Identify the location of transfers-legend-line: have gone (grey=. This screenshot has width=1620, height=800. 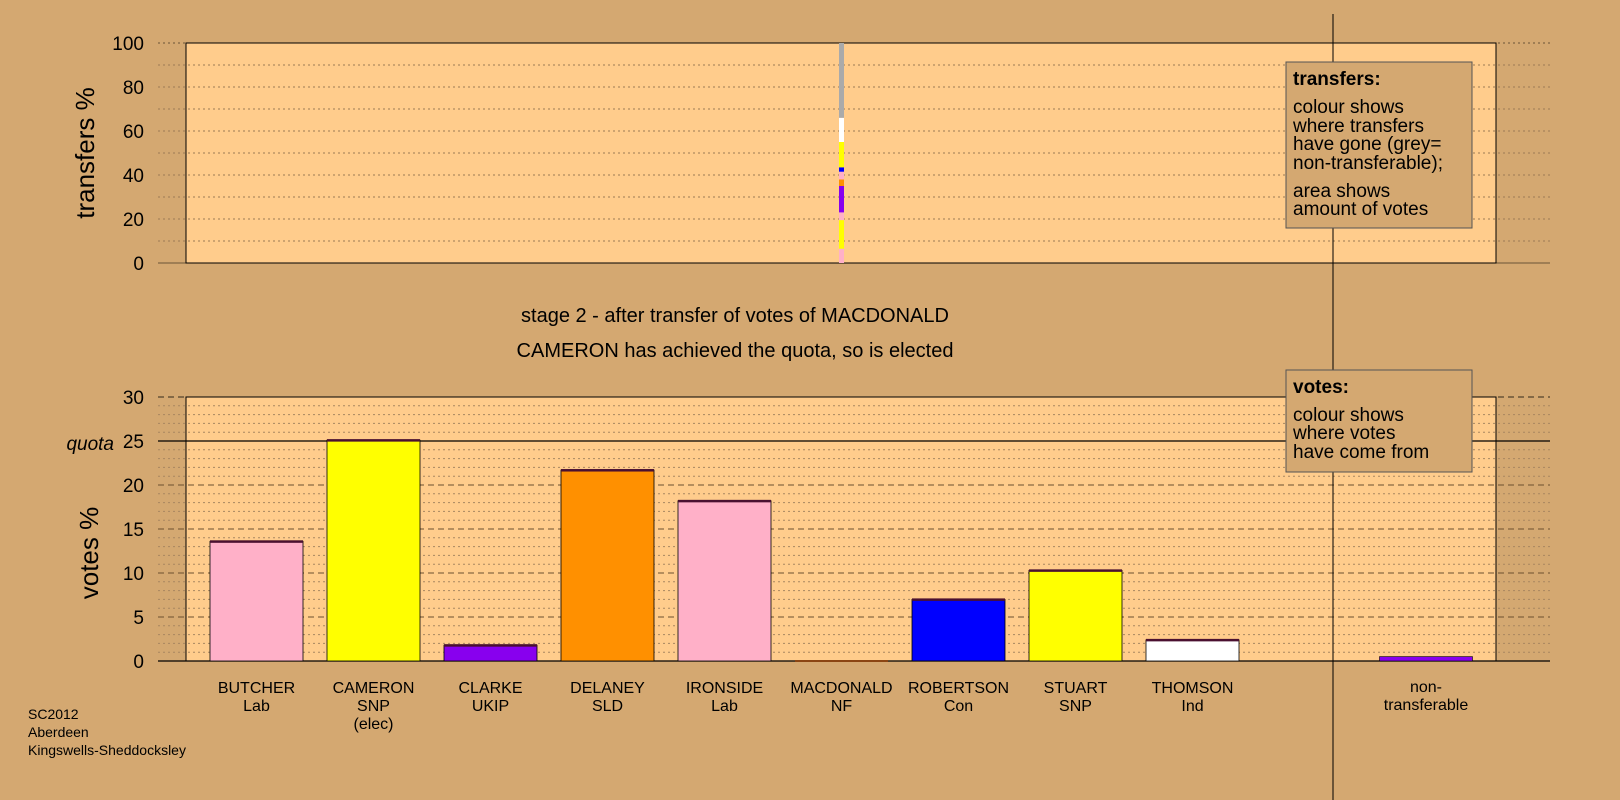
(1367, 144).